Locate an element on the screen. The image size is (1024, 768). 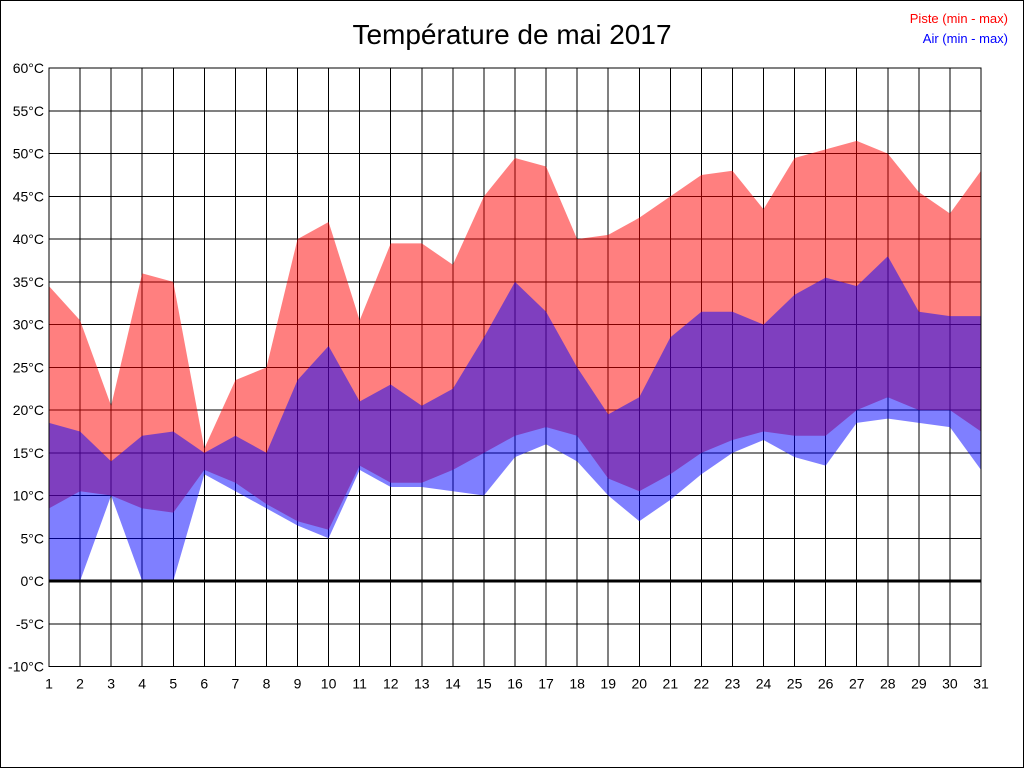
x-tick-label: 16 is located at coordinates (515, 684).